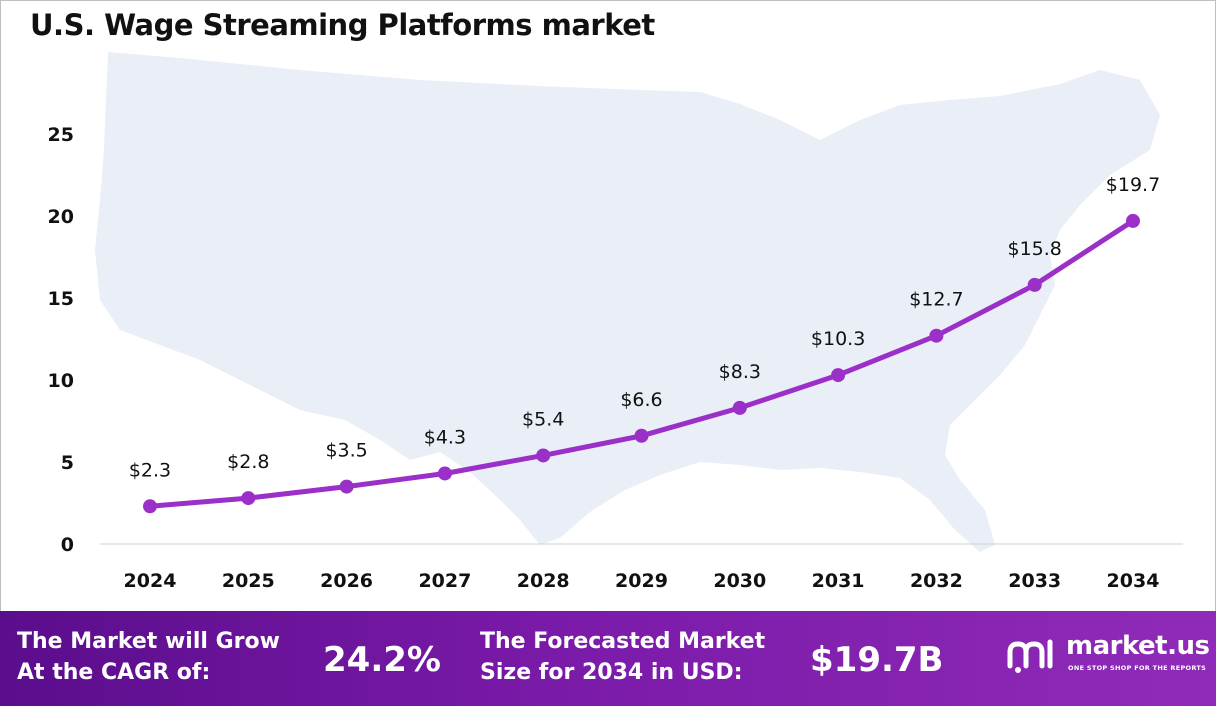 The height and width of the screenshot is (706, 1216). Describe the element at coordinates (936, 300) in the screenshot. I see `data-label: $12.7` at that location.